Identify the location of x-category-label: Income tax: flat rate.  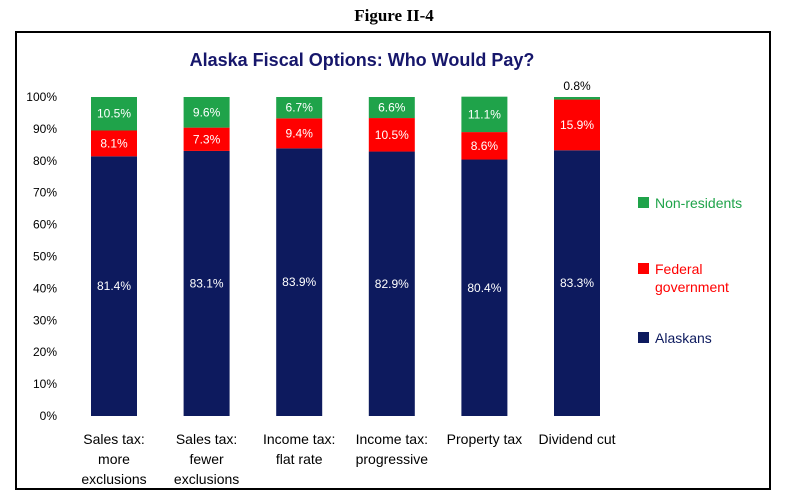
(299, 449).